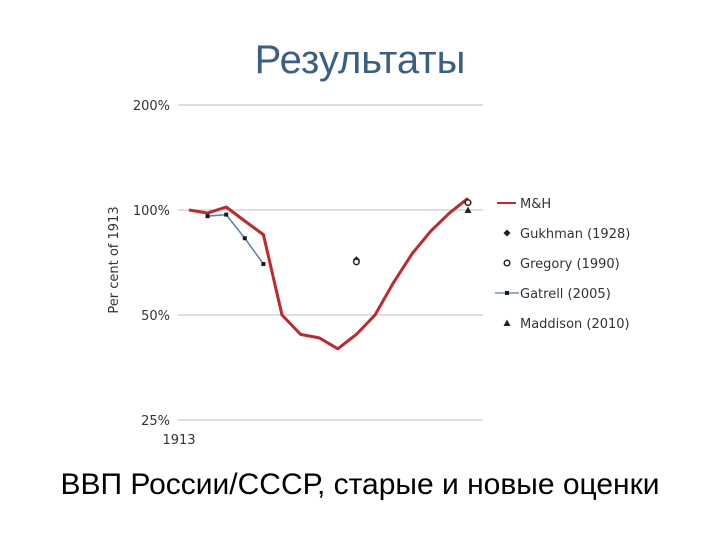 Image resolution: width=720 pixels, height=540 pixels. I want to click on series-layer, so click(330, 274).